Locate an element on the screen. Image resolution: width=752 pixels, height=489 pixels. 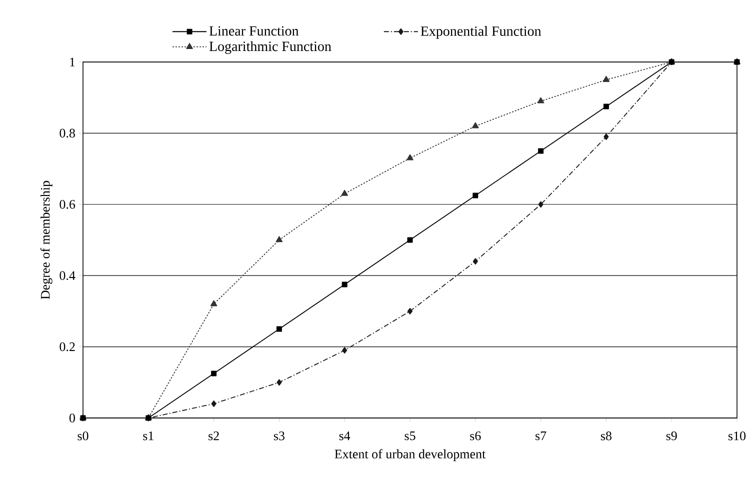
y-tick-label: 0.2 is located at coordinates (67, 347).